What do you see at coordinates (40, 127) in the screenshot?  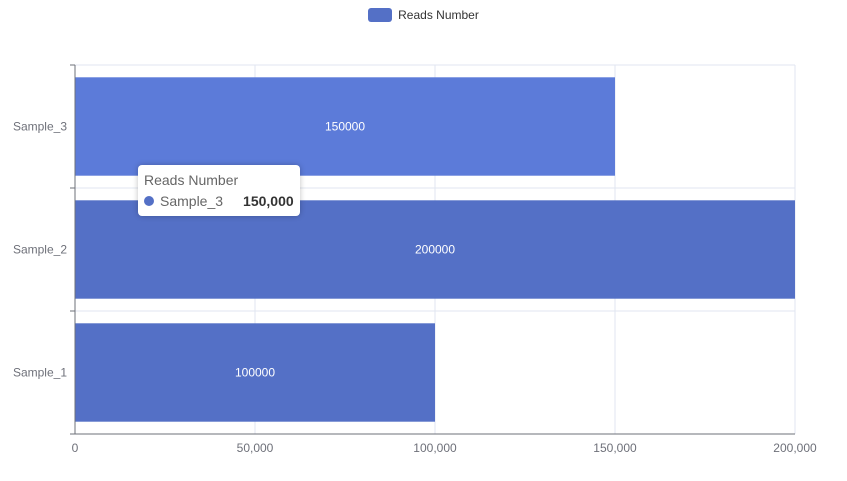 I see `y-tick-label: Sample_3` at bounding box center [40, 127].